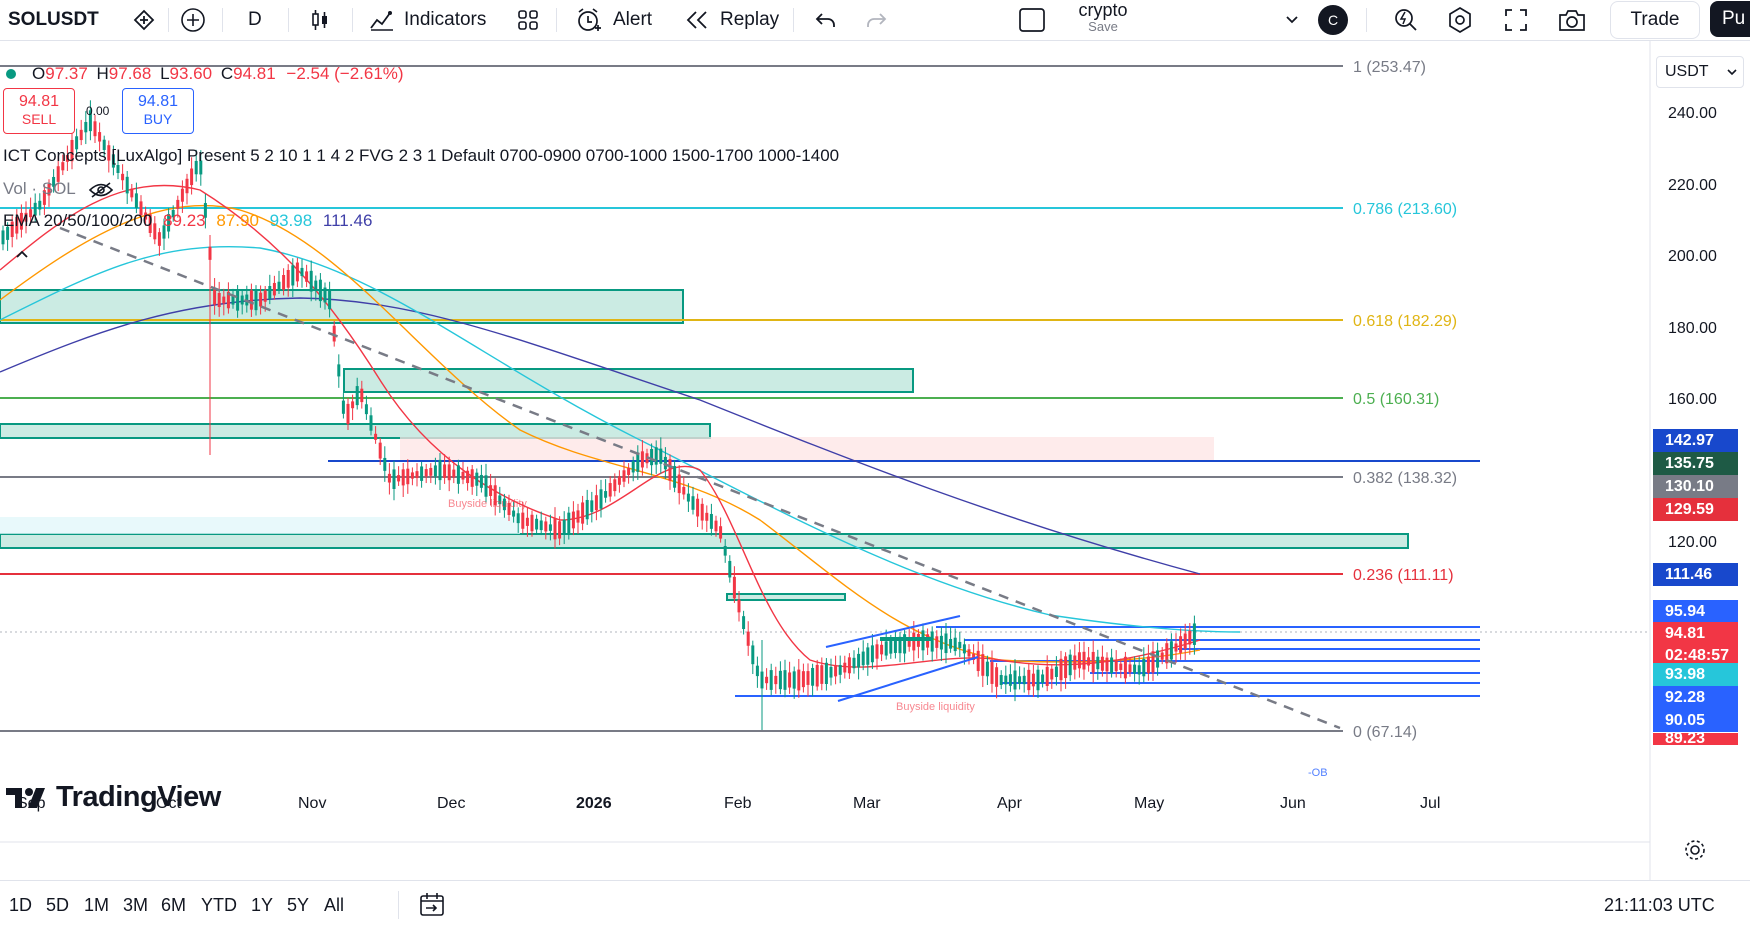 This screenshot has height=929, width=1750. I want to click on price-axis-label: 200.00, so click(1692, 256).